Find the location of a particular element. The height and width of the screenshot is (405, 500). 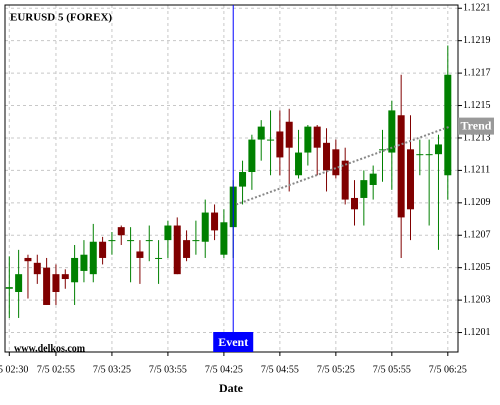

y-tick-label: 1.1201 is located at coordinates (477, 332).